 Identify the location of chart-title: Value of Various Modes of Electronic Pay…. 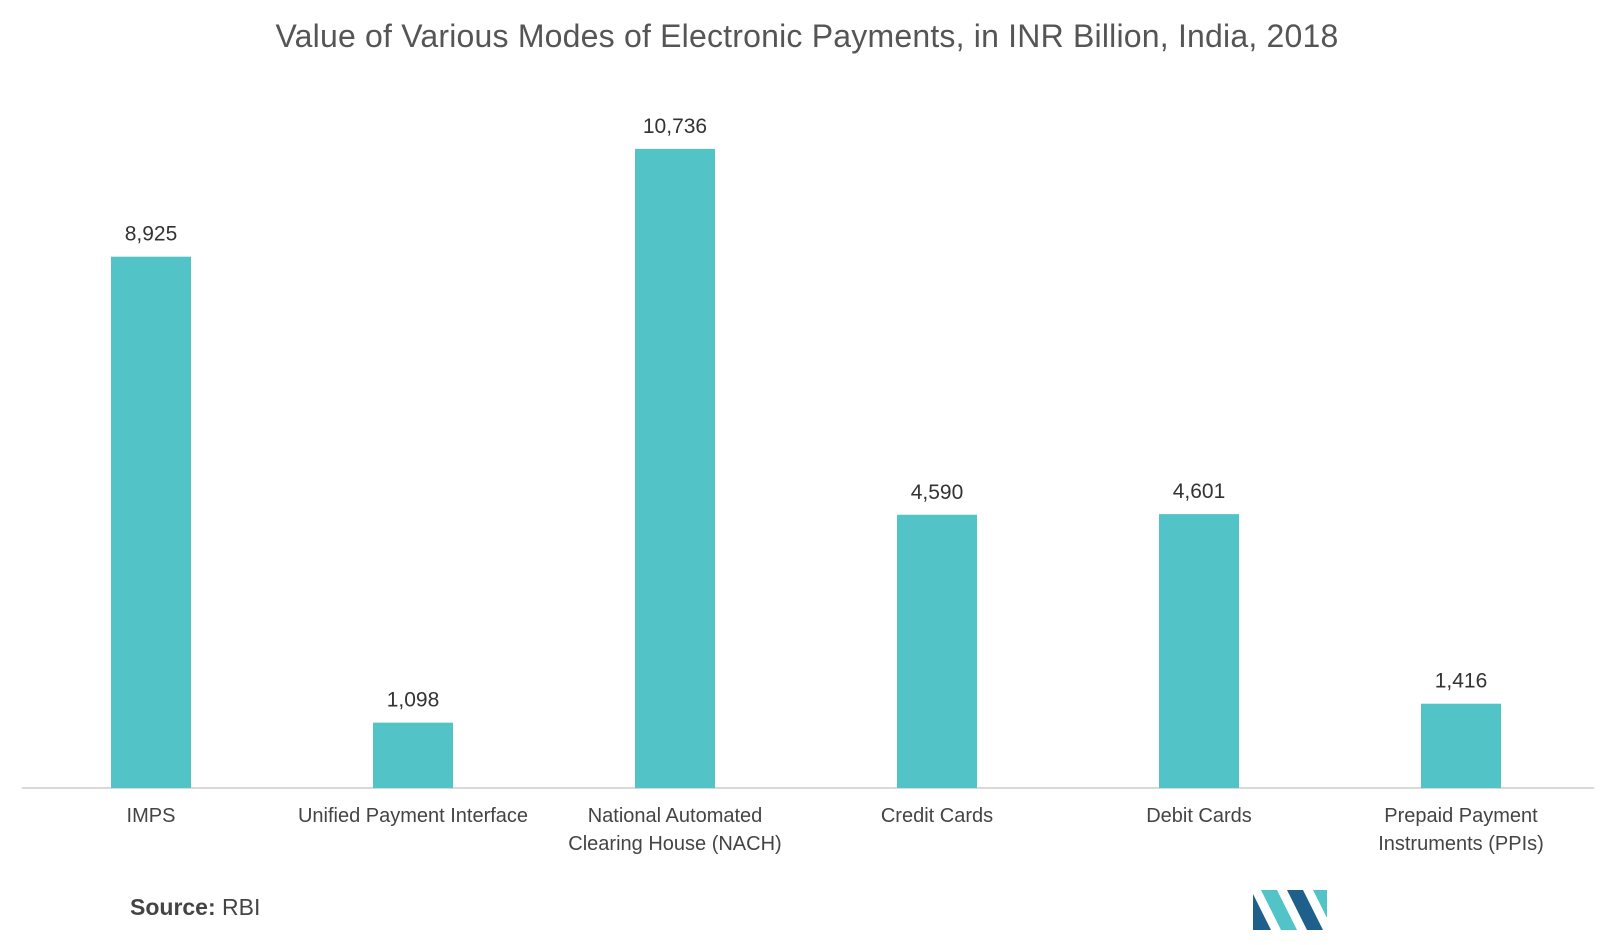
(807, 36).